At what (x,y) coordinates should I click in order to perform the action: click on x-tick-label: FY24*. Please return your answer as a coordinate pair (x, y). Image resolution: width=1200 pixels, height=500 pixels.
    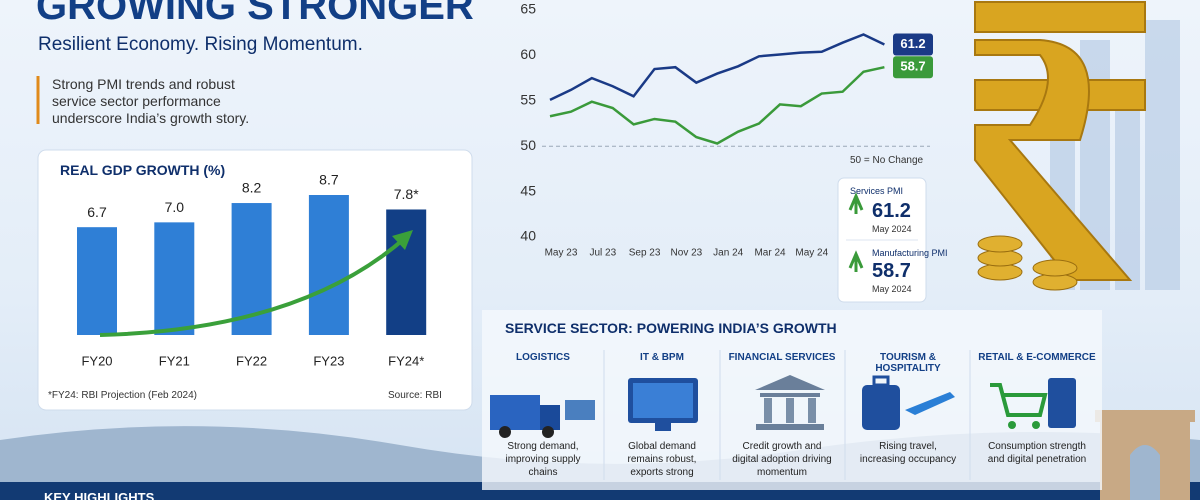
    Looking at the image, I should click on (406, 360).